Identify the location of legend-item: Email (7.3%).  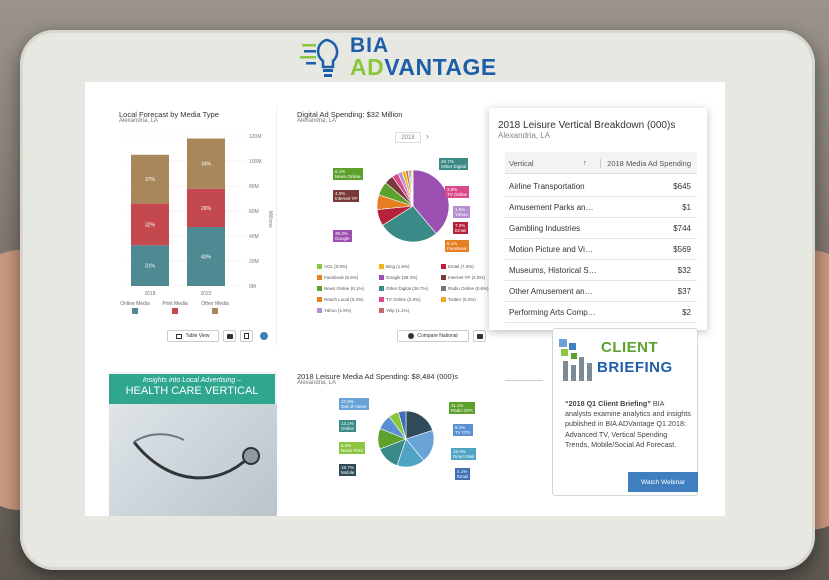
(457, 267).